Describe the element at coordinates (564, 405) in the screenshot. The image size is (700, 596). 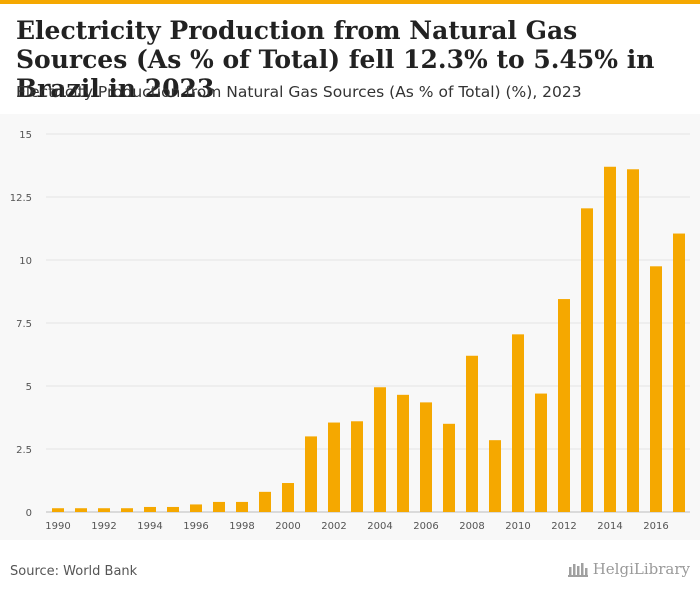
I see `bar-2012` at that location.